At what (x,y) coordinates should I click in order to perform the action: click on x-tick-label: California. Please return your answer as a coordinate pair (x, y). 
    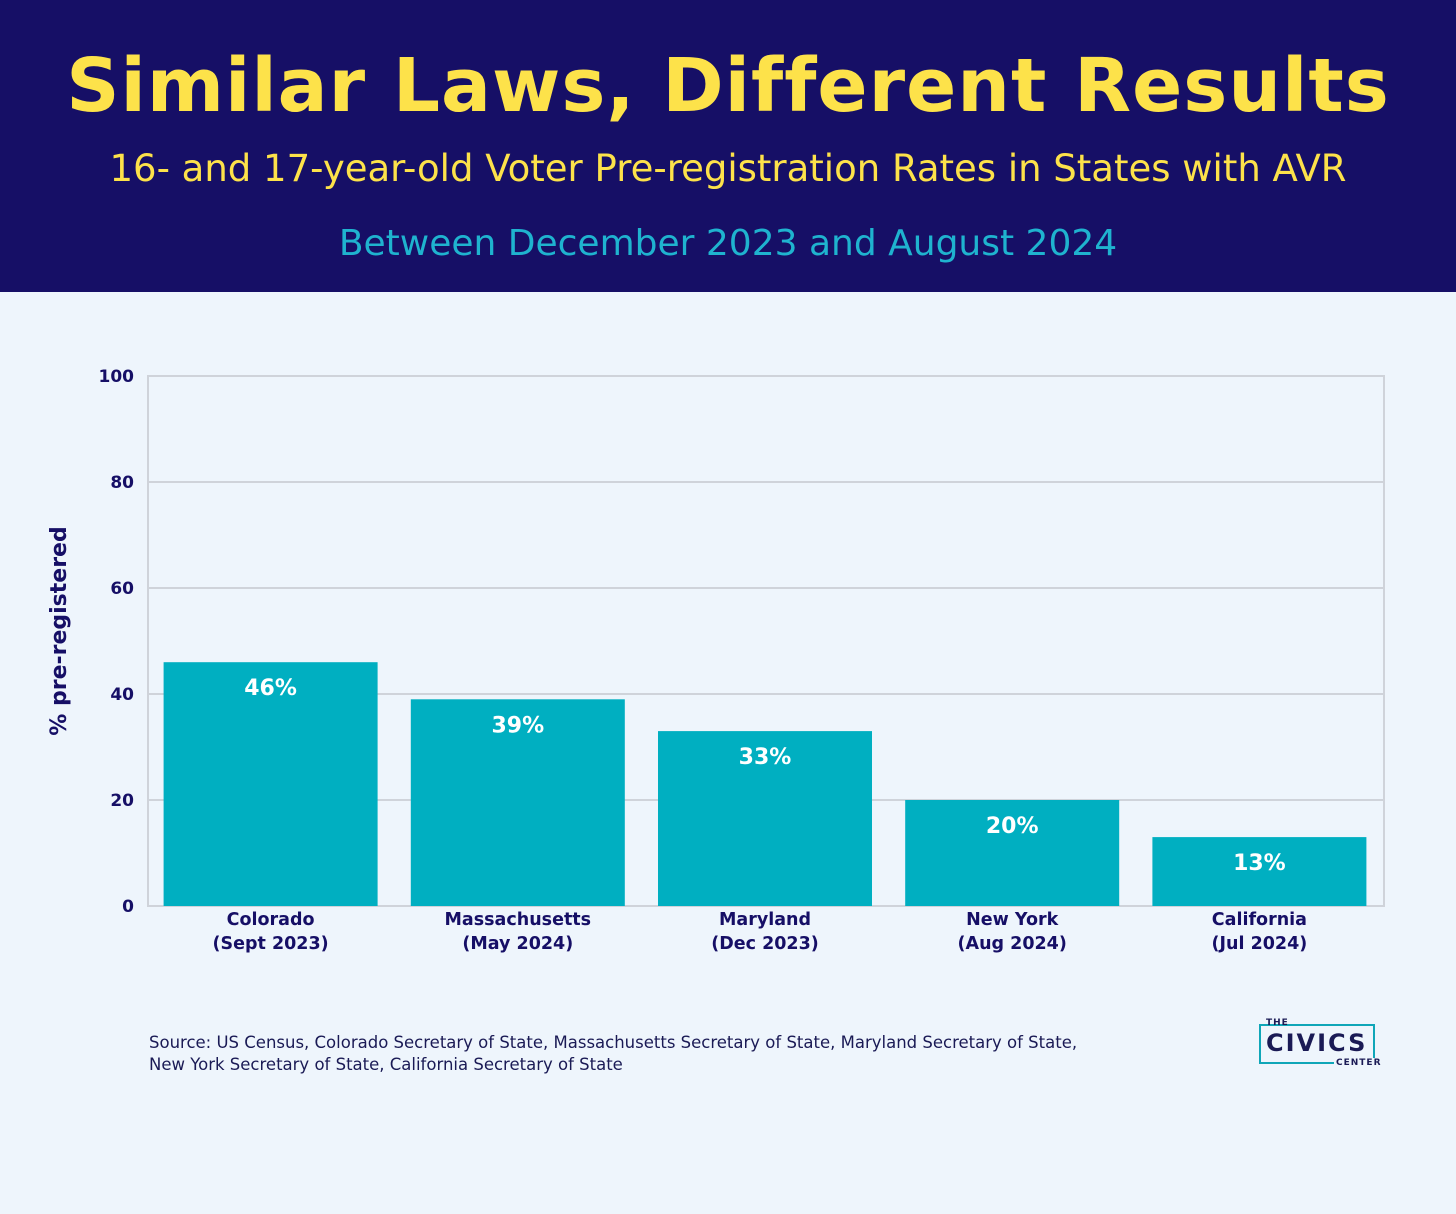
    Looking at the image, I should click on (1259, 920).